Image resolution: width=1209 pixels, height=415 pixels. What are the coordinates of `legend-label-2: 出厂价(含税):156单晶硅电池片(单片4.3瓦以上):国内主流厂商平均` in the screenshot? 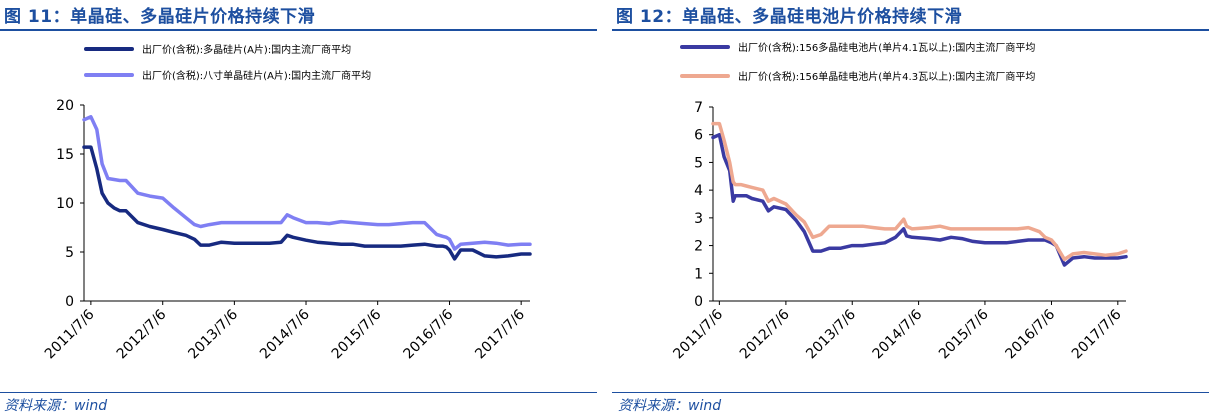 It's located at (886, 76).